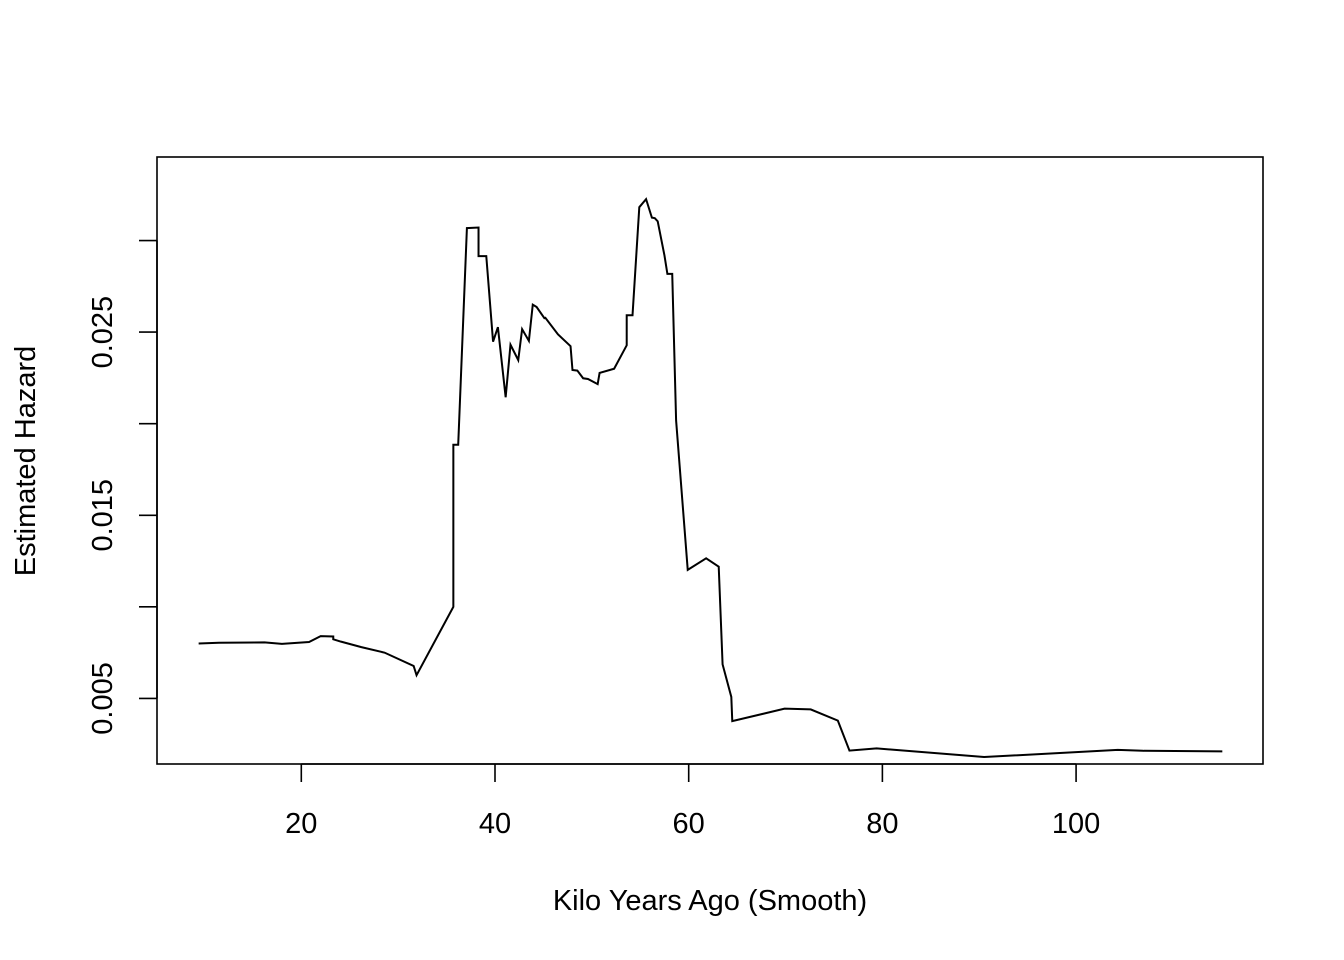 The image size is (1344, 960). Describe the element at coordinates (301, 824) in the screenshot. I see `x-tick-label: 20` at that location.